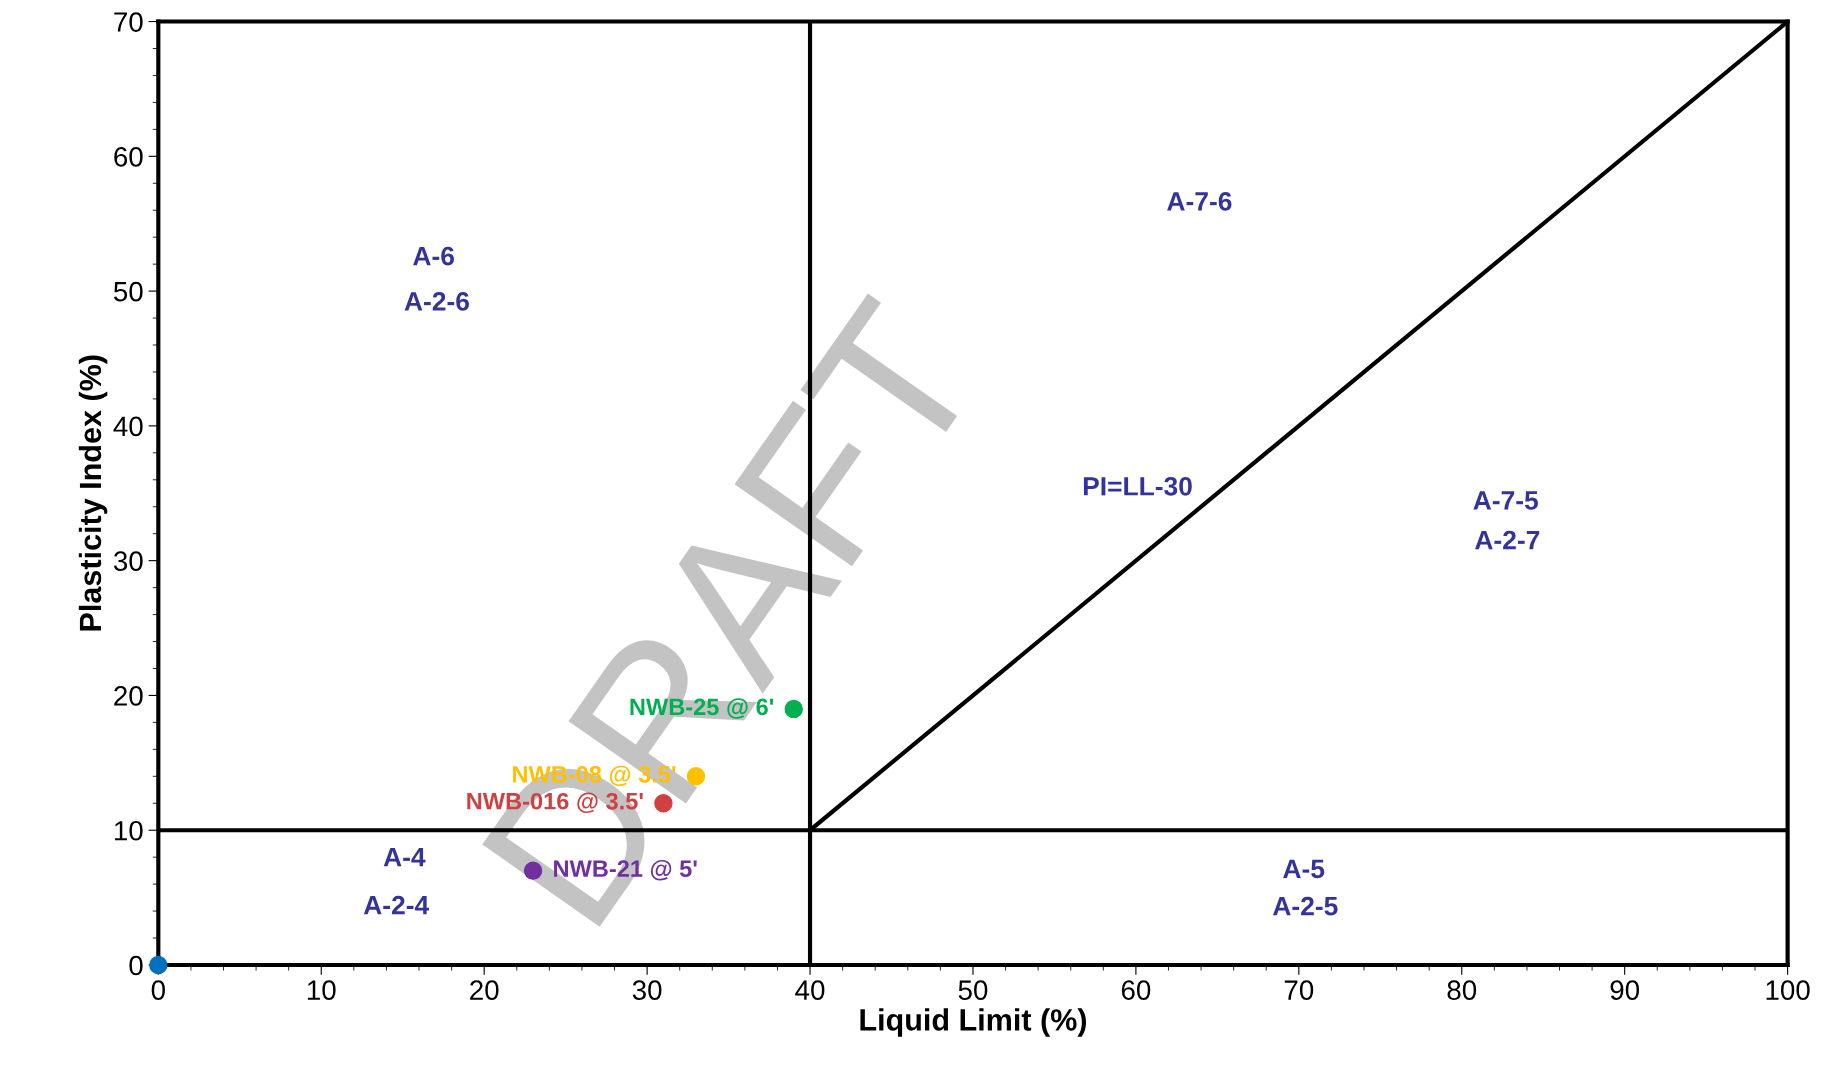  What do you see at coordinates (973, 990) in the screenshot?
I see `x-tick-label: 50` at bounding box center [973, 990].